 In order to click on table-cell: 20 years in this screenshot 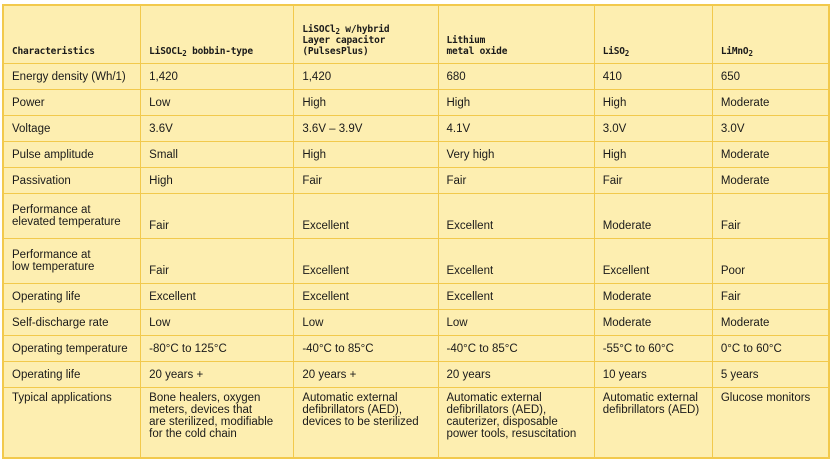, I will do `click(516, 374)`.